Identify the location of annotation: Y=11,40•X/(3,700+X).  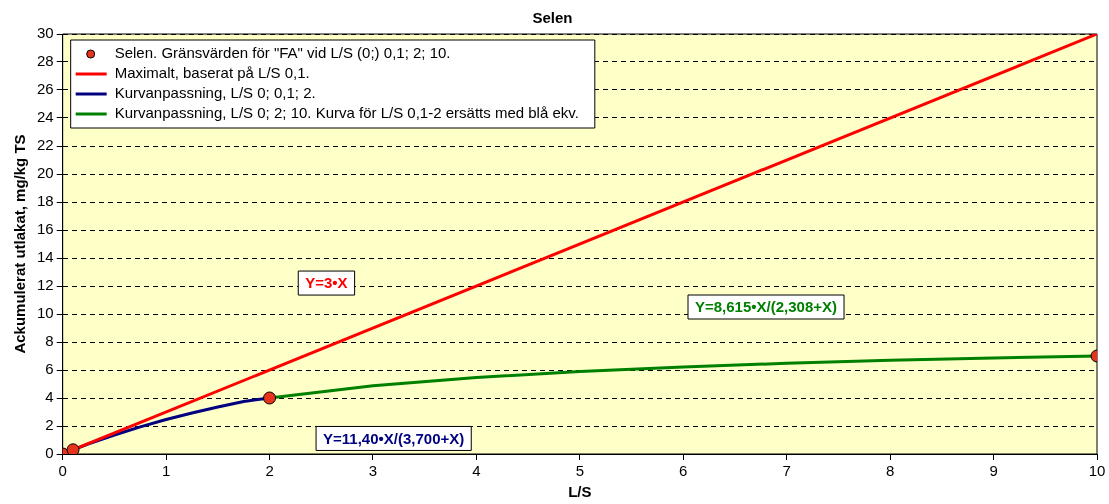
(394, 438).